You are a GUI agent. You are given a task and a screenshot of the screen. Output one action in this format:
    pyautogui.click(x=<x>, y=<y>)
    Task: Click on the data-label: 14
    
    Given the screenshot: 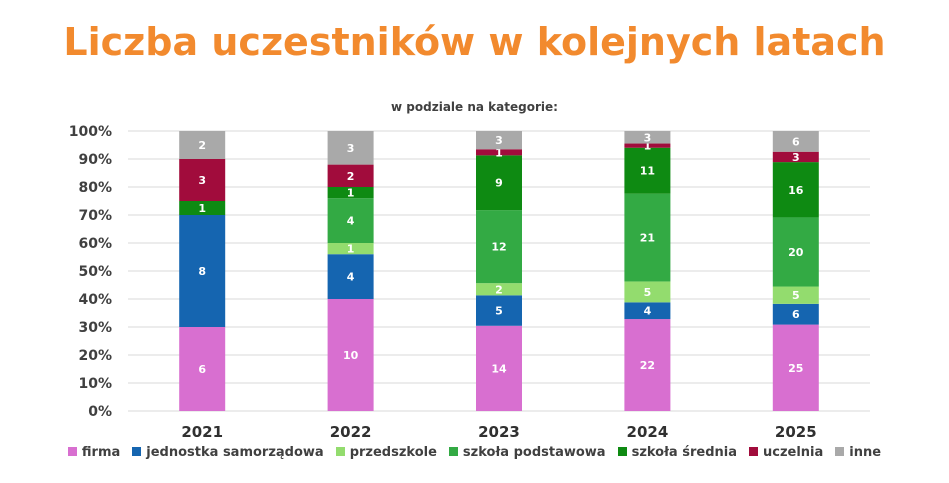 What is the action you would take?
    pyautogui.click(x=499, y=368)
    